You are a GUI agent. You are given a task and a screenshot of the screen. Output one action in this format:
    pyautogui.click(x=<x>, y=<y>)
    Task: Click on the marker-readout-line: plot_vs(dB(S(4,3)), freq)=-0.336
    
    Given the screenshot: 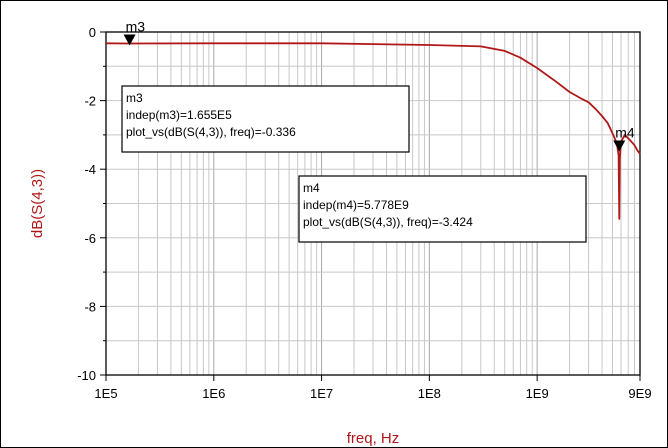 What is the action you would take?
    pyautogui.click(x=211, y=132)
    